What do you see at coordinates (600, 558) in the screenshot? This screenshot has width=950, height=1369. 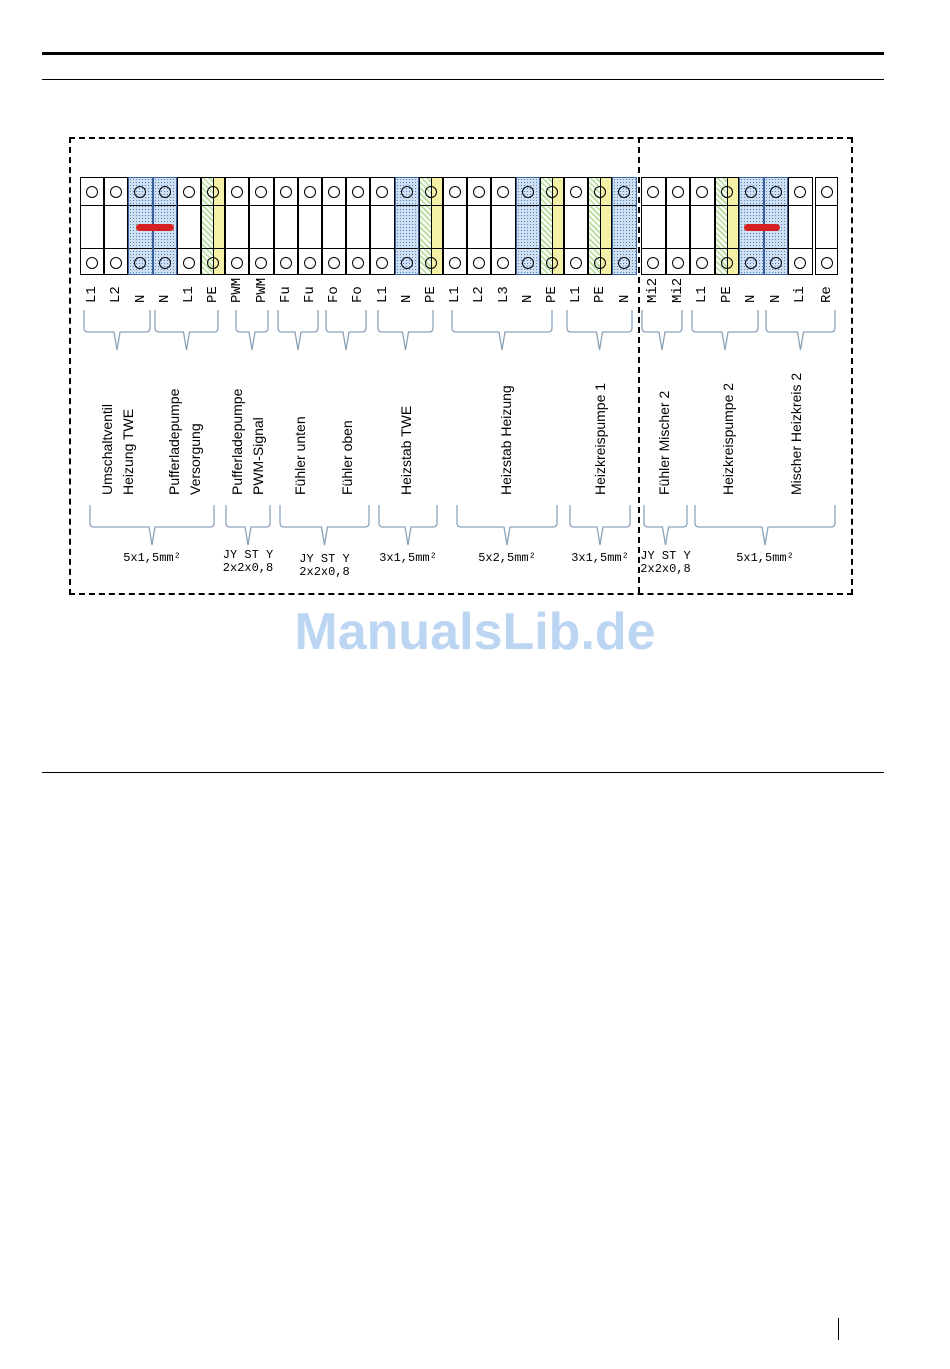 I see `cable-spec-line: 3x1,5mm²` at bounding box center [600, 558].